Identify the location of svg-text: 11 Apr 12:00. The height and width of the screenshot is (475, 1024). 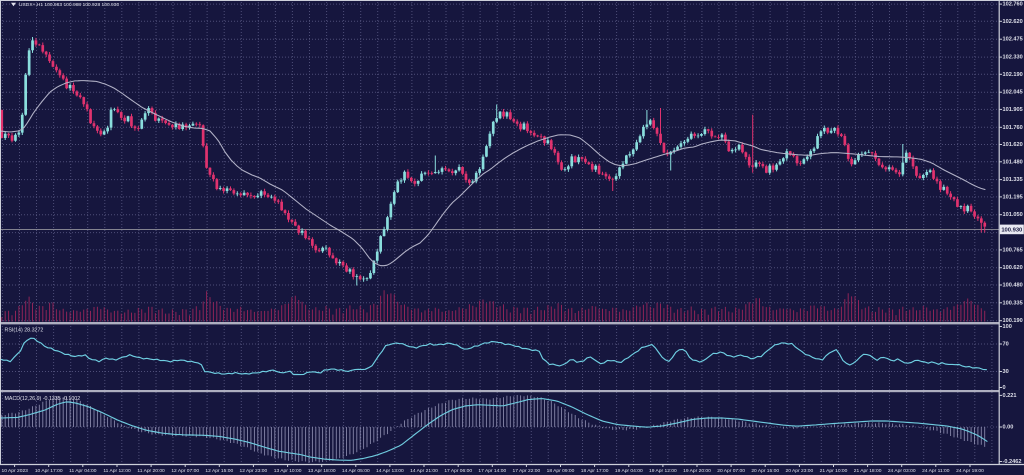
(117, 471).